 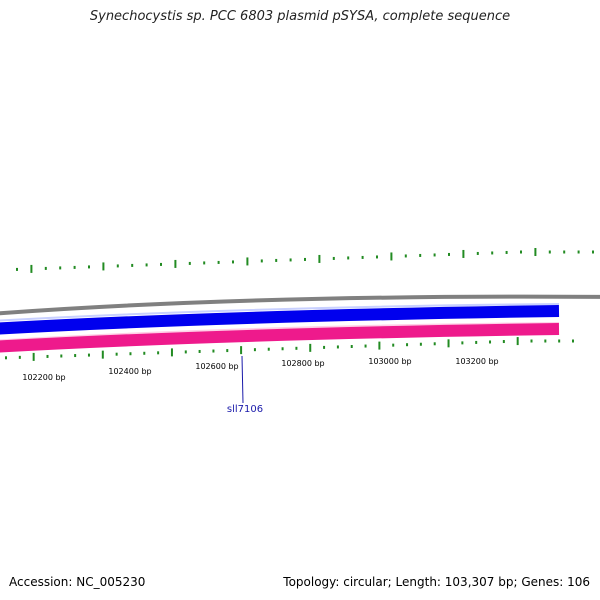 What do you see at coordinates (129, 371) in the screenshot?
I see `scale-label: 102400 bp` at bounding box center [129, 371].